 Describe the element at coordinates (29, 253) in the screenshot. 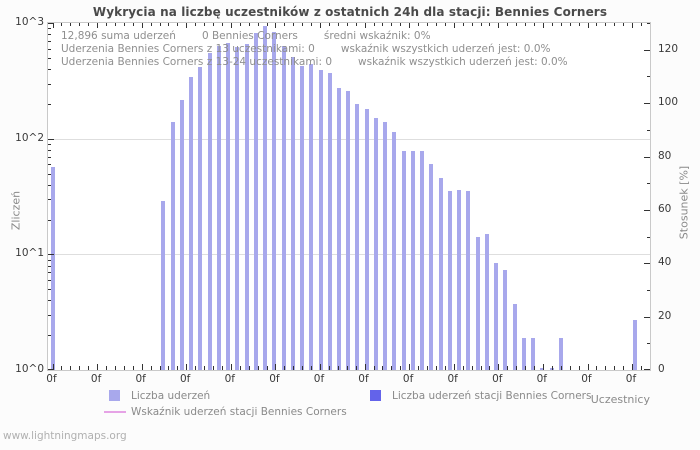

I see `left-tick-label: 10^1` at that location.